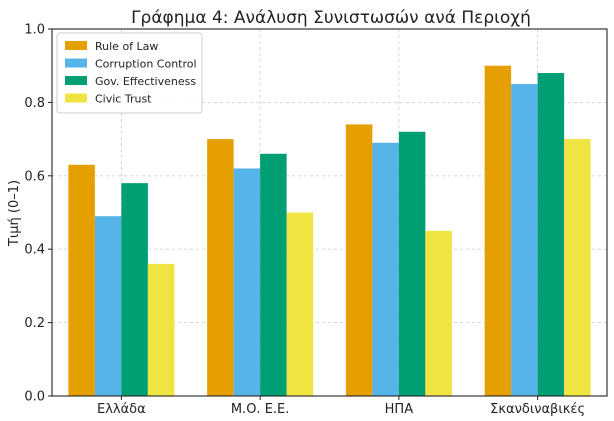 This screenshot has height=421, width=614. I want to click on y-tick-label: 0.6, so click(34, 176).